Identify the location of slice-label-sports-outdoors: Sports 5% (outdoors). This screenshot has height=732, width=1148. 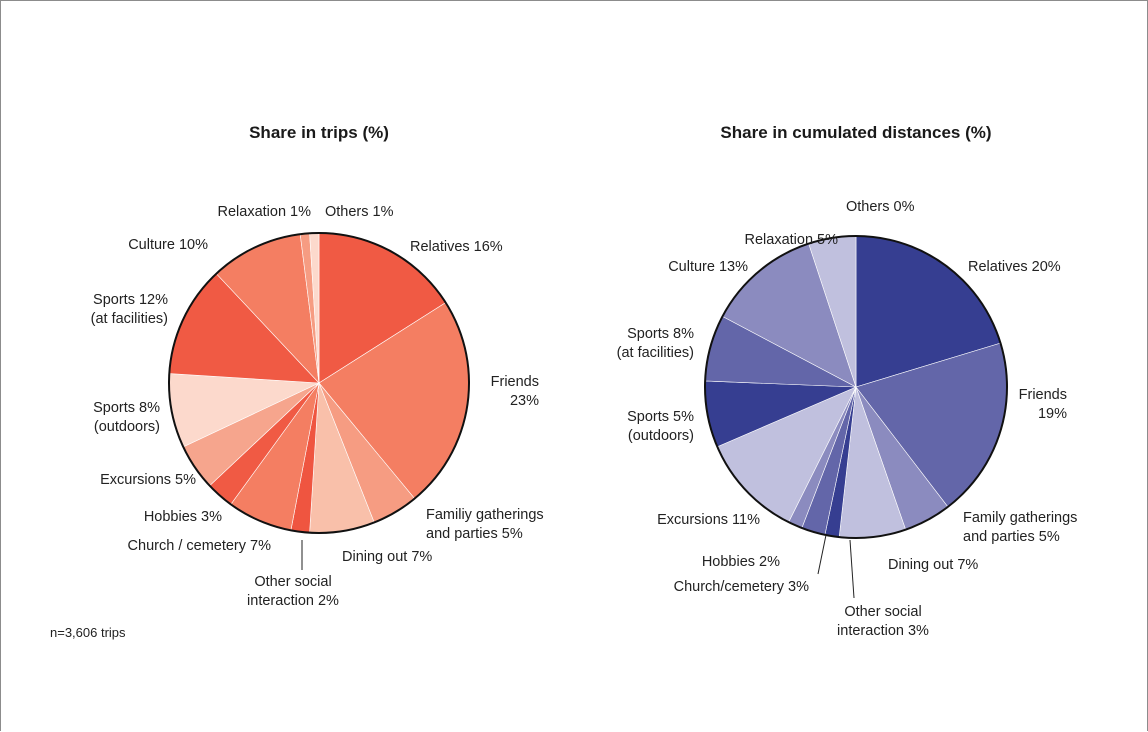
(660, 426).